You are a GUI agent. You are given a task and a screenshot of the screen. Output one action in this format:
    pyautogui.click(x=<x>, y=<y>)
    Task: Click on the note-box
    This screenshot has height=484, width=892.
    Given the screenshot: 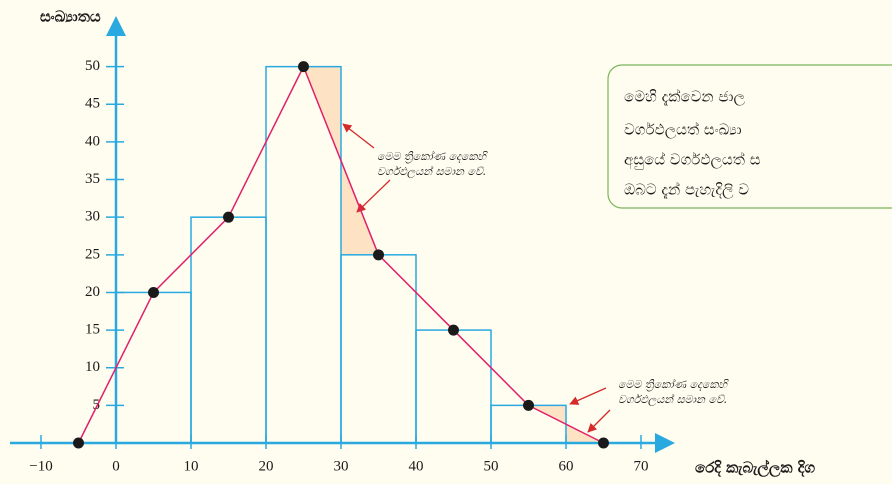 What is the action you would take?
    pyautogui.click(x=749, y=136)
    